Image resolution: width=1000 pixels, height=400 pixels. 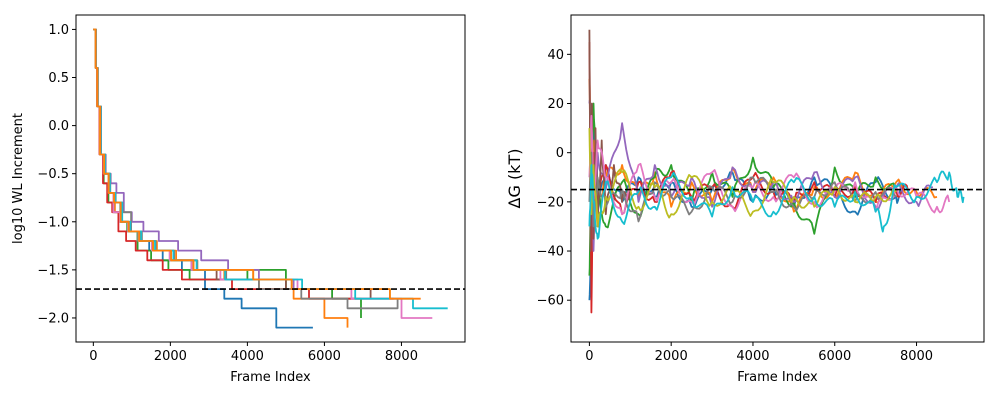 I want to click on chart2-x-axis-label: Frame Index, so click(x=777, y=377).